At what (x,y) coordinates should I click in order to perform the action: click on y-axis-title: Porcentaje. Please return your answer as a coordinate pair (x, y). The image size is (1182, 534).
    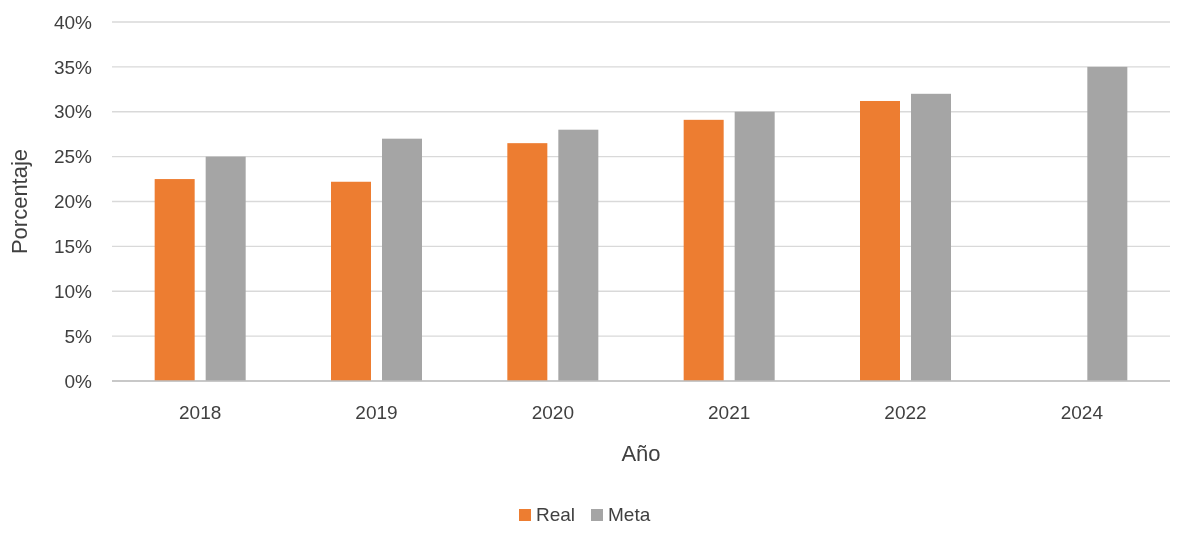
    Looking at the image, I should click on (19, 201).